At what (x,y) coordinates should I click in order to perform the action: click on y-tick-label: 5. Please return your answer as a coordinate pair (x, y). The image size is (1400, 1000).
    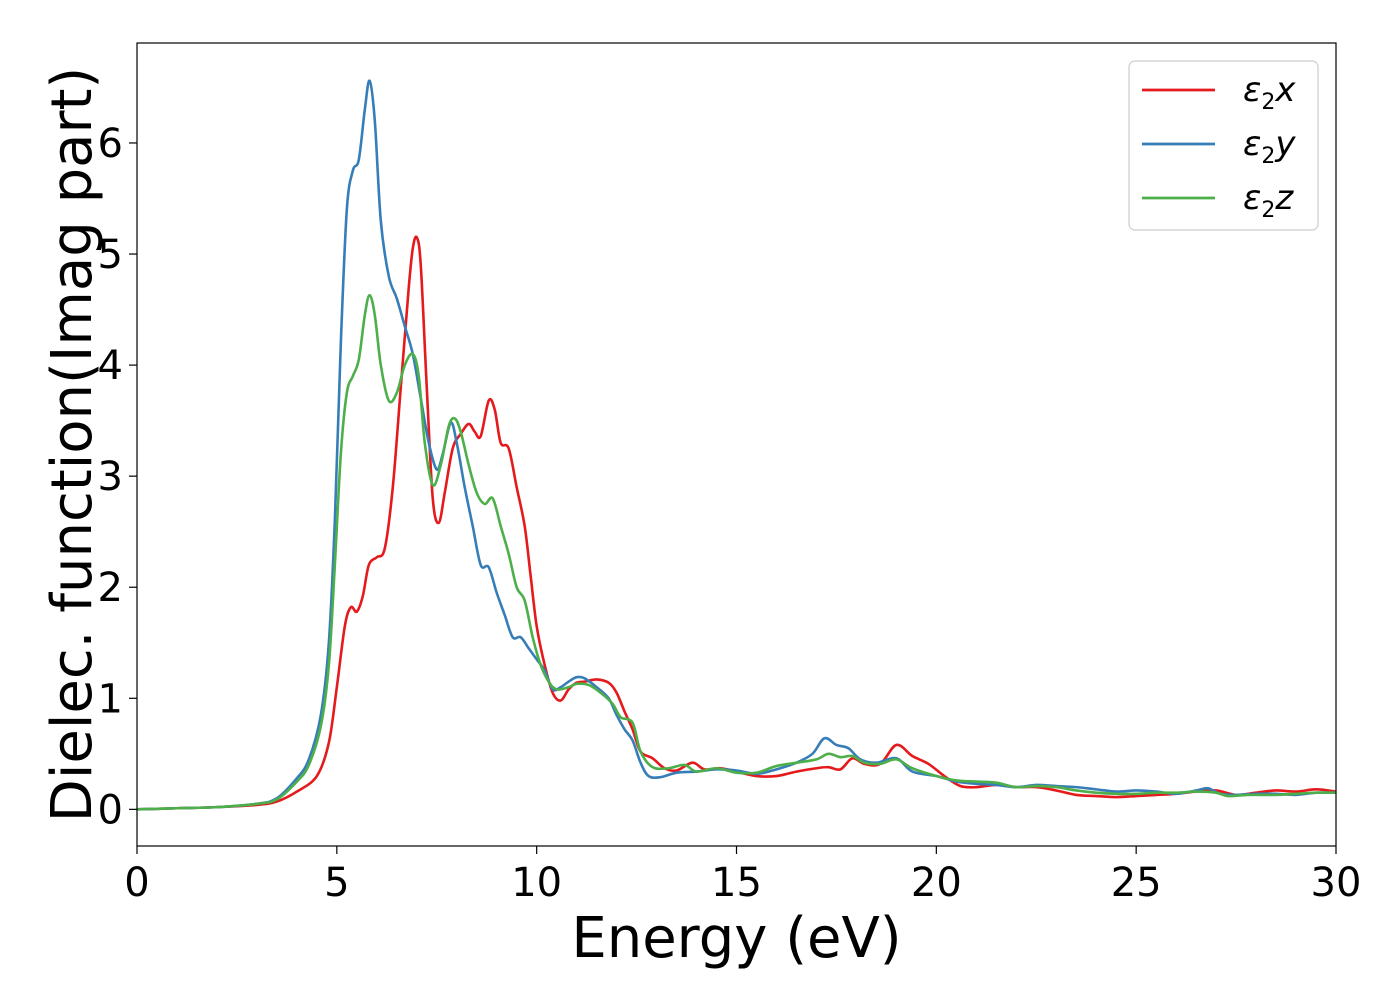
    Looking at the image, I should click on (110, 255).